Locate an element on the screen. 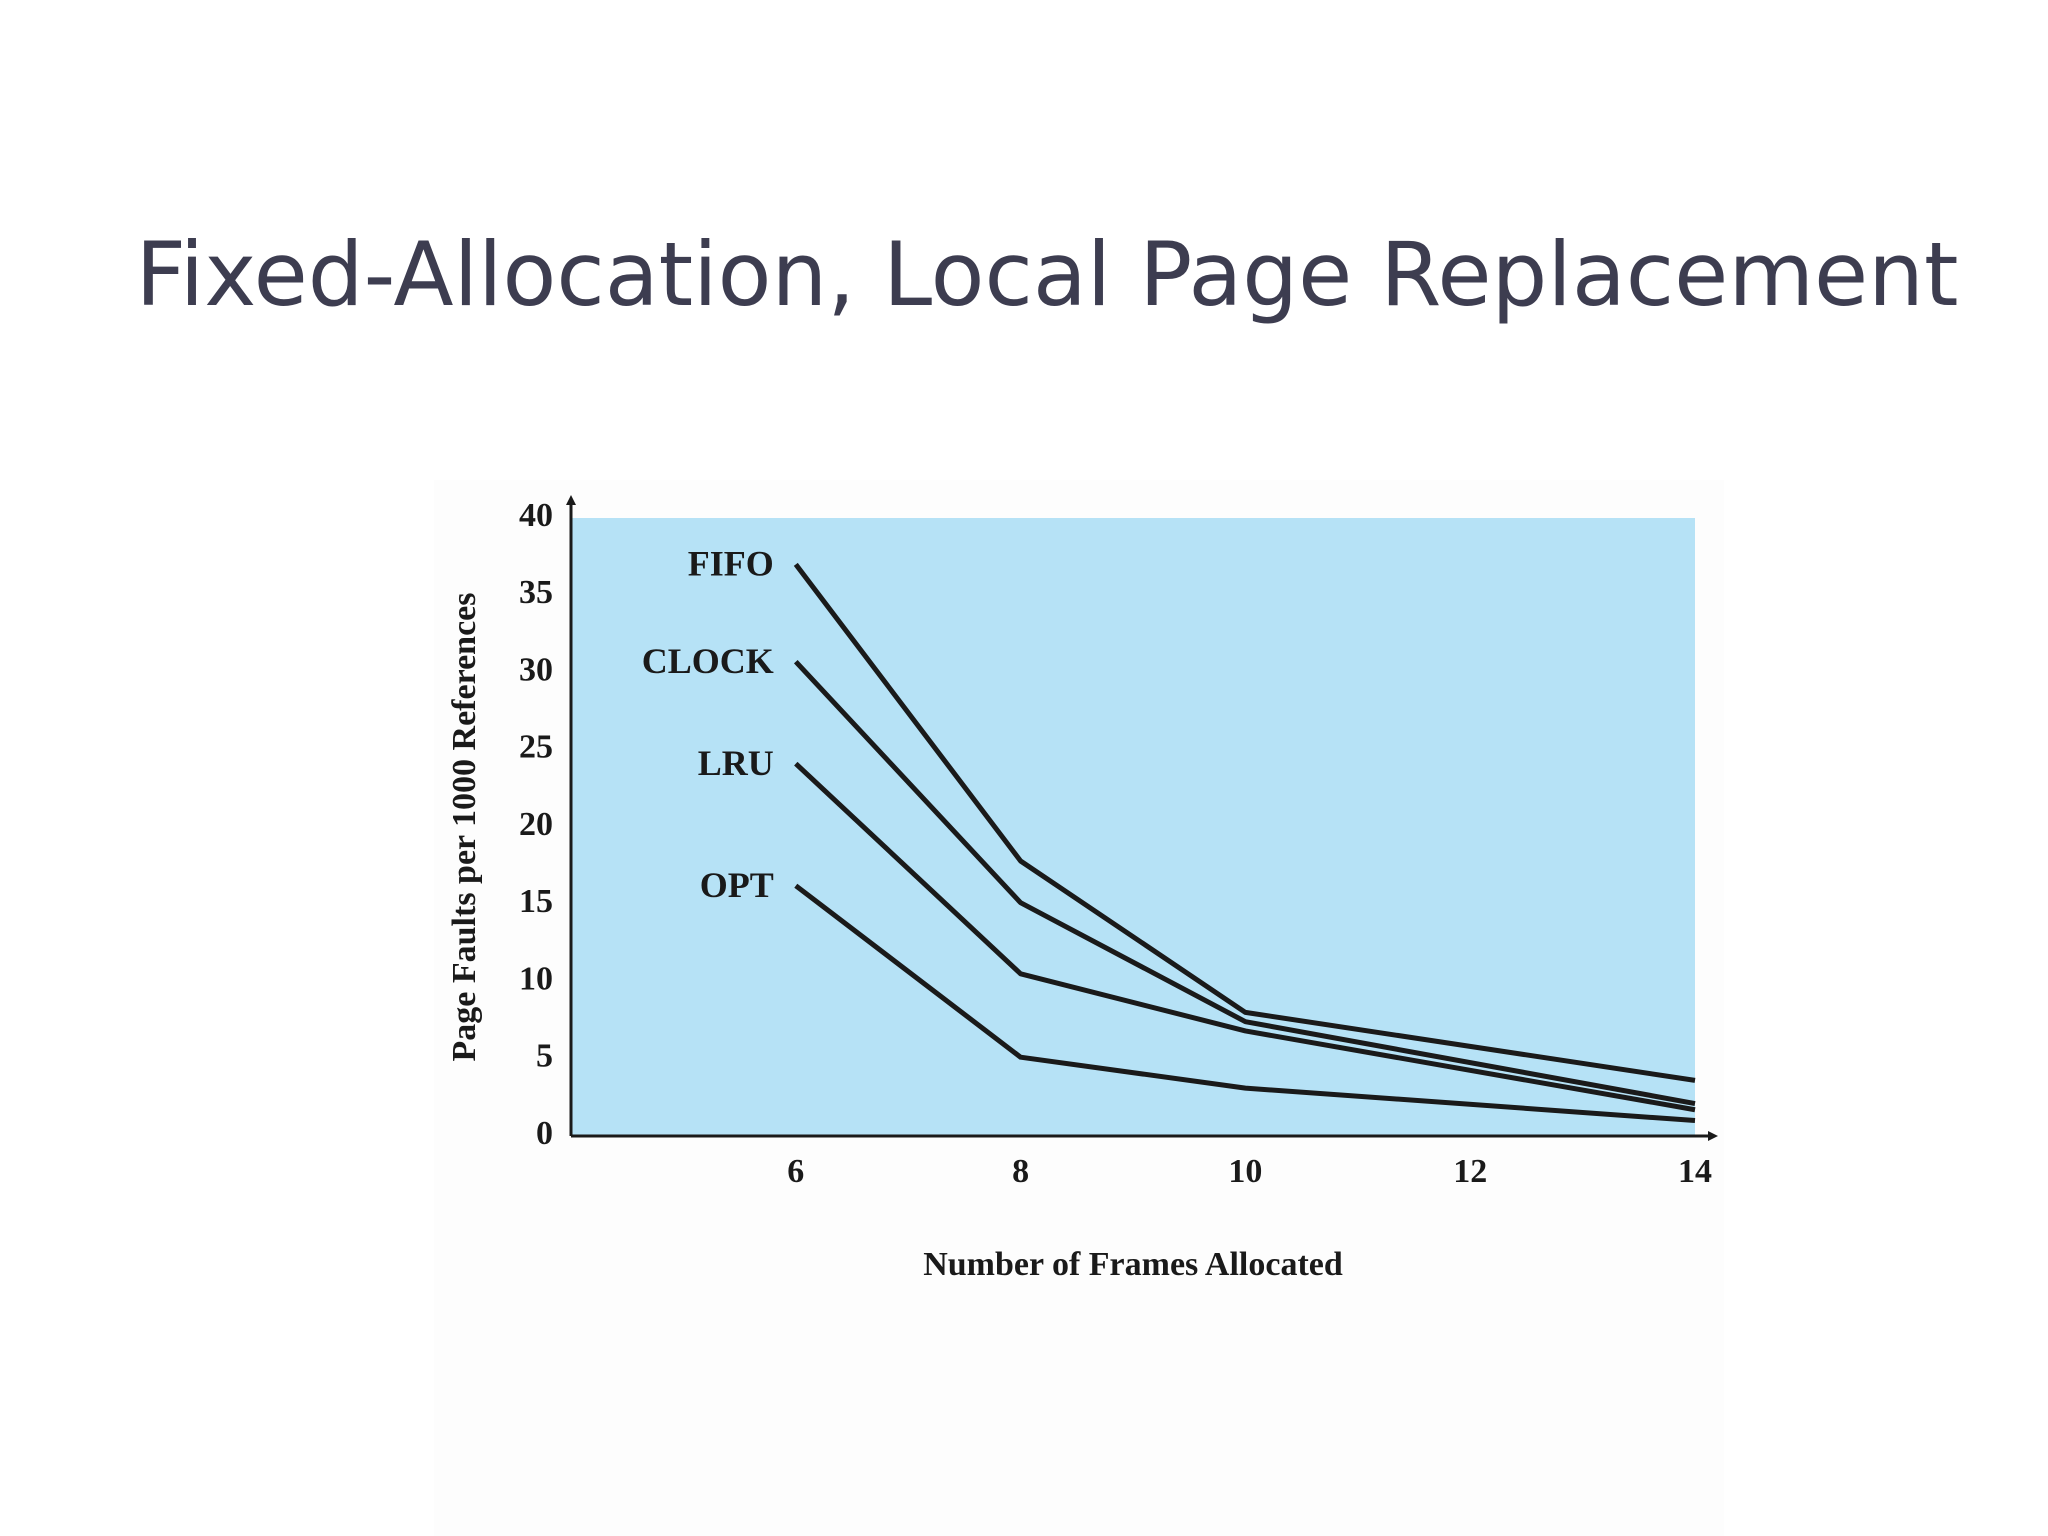 The image size is (2048, 1536). series-label: LRU is located at coordinates (736, 763).